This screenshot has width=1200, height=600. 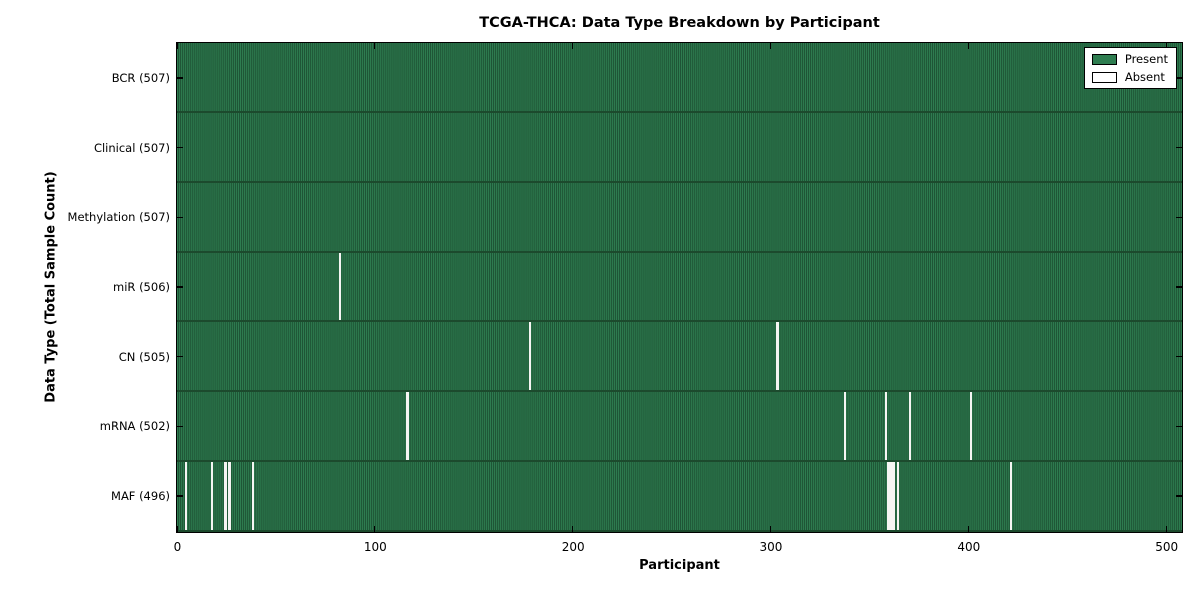 I want to click on y-tick-label: MAF (496), so click(x=140, y=496).